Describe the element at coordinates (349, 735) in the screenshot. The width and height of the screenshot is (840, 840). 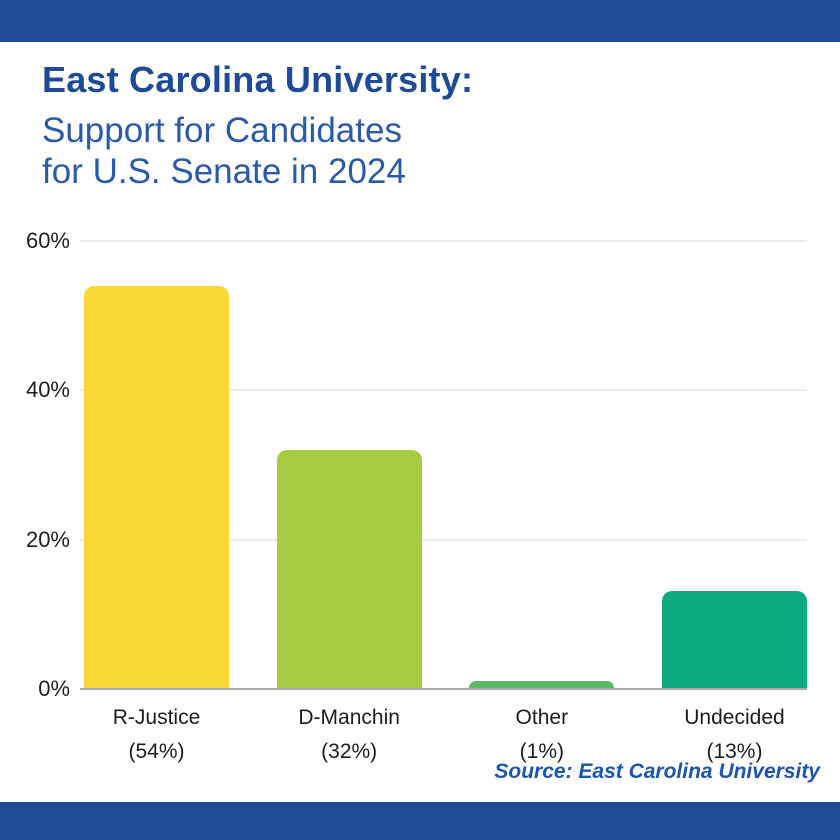
I see `x-label-d-manchin: D-Manchin (32%)` at that location.